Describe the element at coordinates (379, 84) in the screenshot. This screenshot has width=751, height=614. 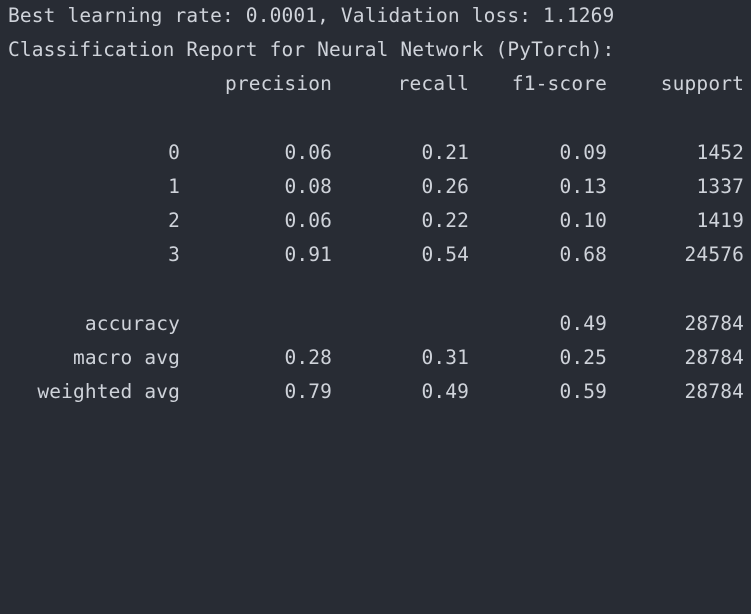
I see `report-header-row: precision recall f1-score support` at that location.